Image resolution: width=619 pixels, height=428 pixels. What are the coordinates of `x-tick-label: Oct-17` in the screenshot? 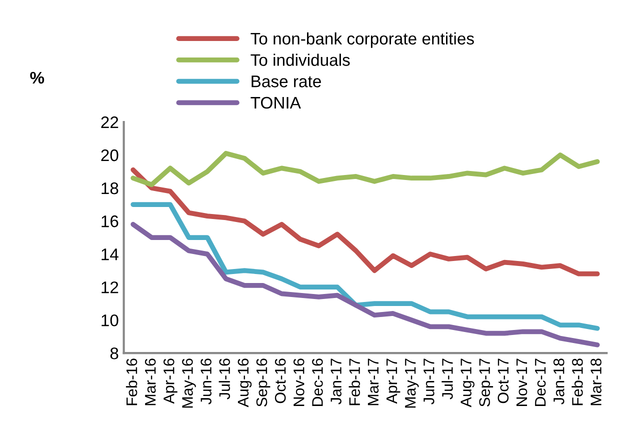 It's located at (503, 381).